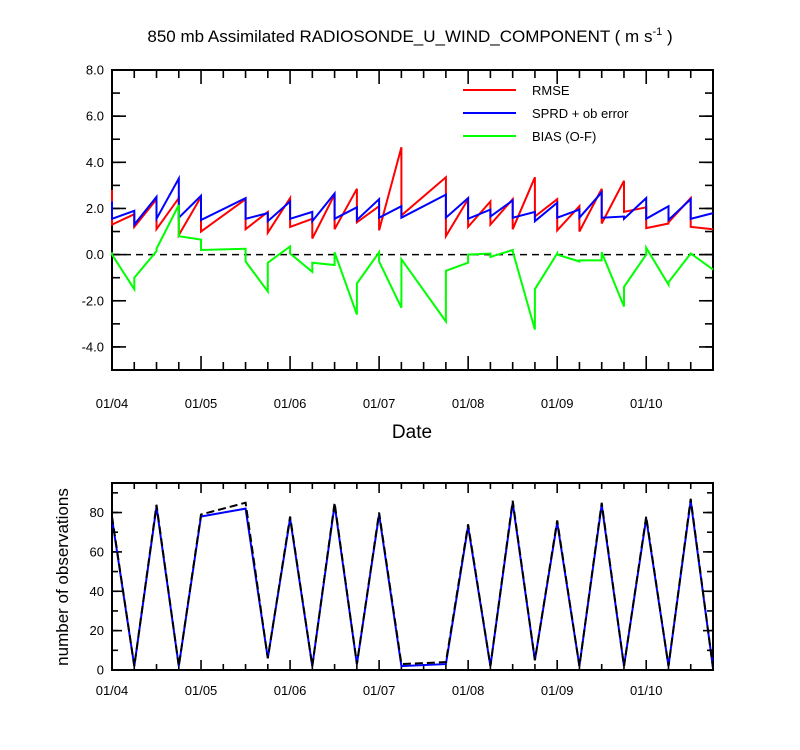 The image size is (800, 750). I want to click on top-y-tick-label: 4.0, so click(95, 162).